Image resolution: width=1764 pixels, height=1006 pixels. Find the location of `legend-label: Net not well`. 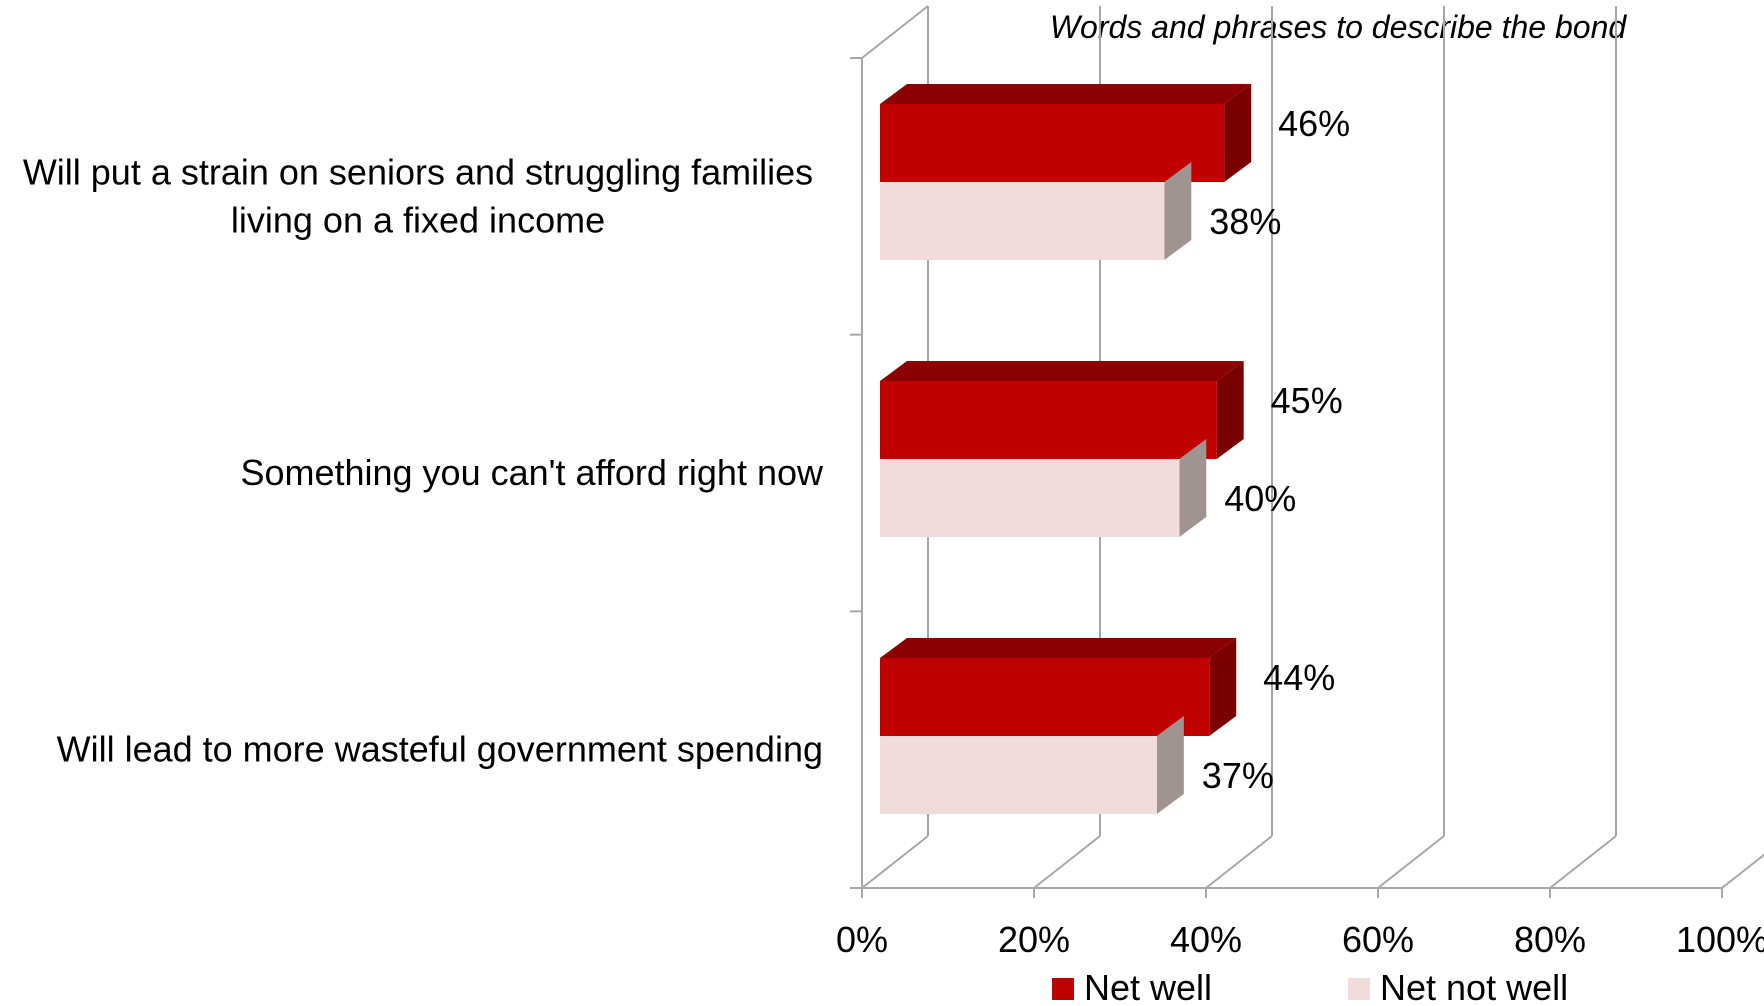

legend-label: Net not well is located at coordinates (1474, 986).